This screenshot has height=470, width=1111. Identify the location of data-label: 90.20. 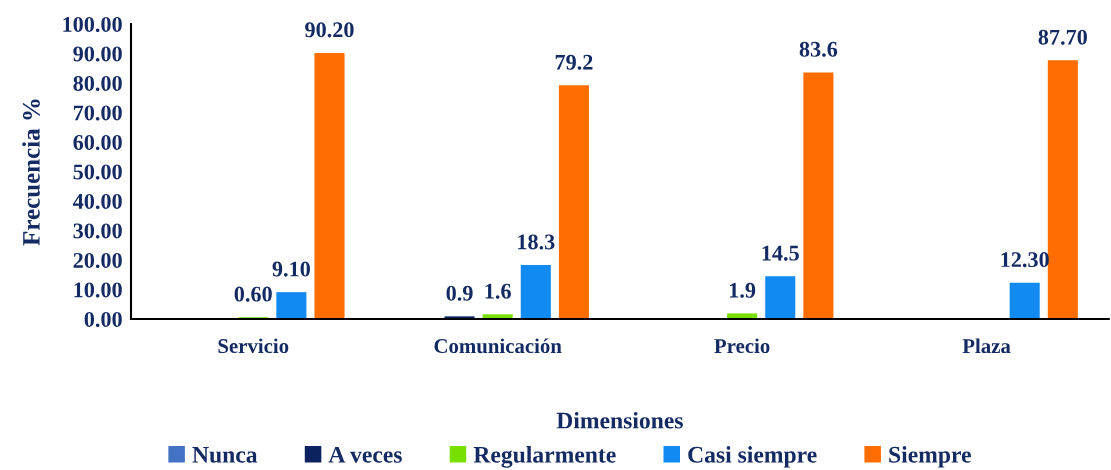
(329, 30).